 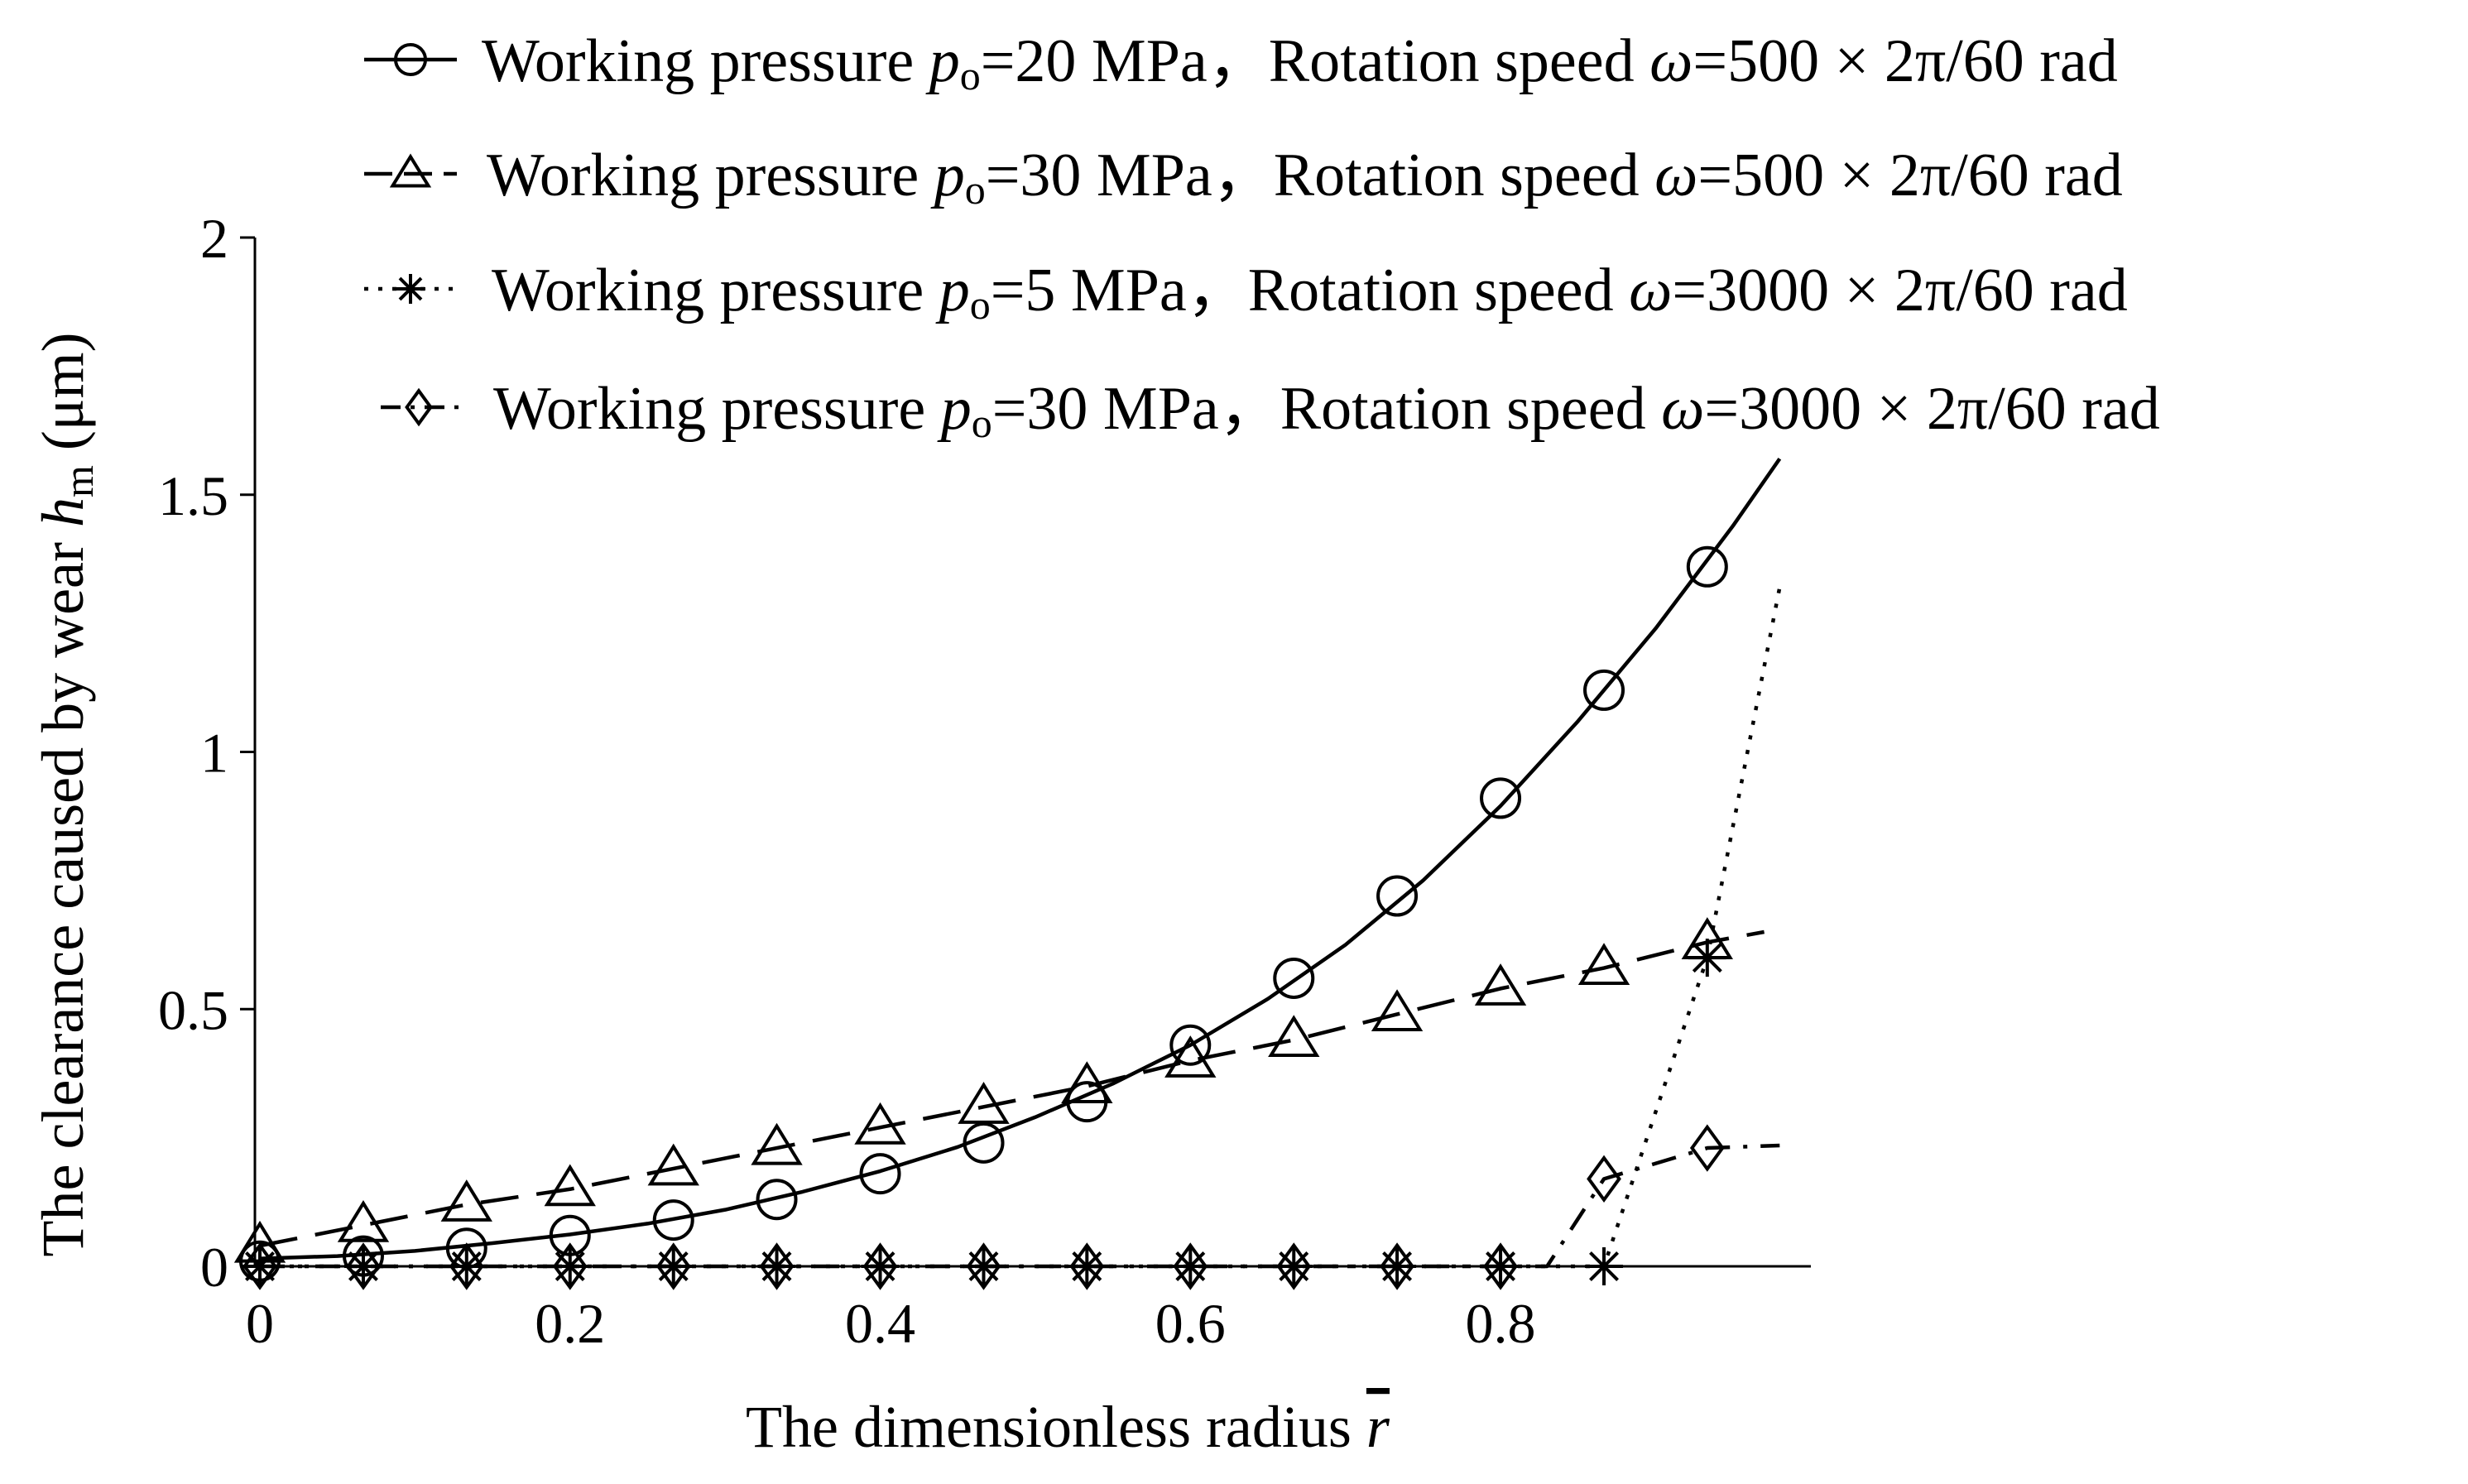 I want to click on x-tick-label: 0.2, so click(x=570, y=1323).